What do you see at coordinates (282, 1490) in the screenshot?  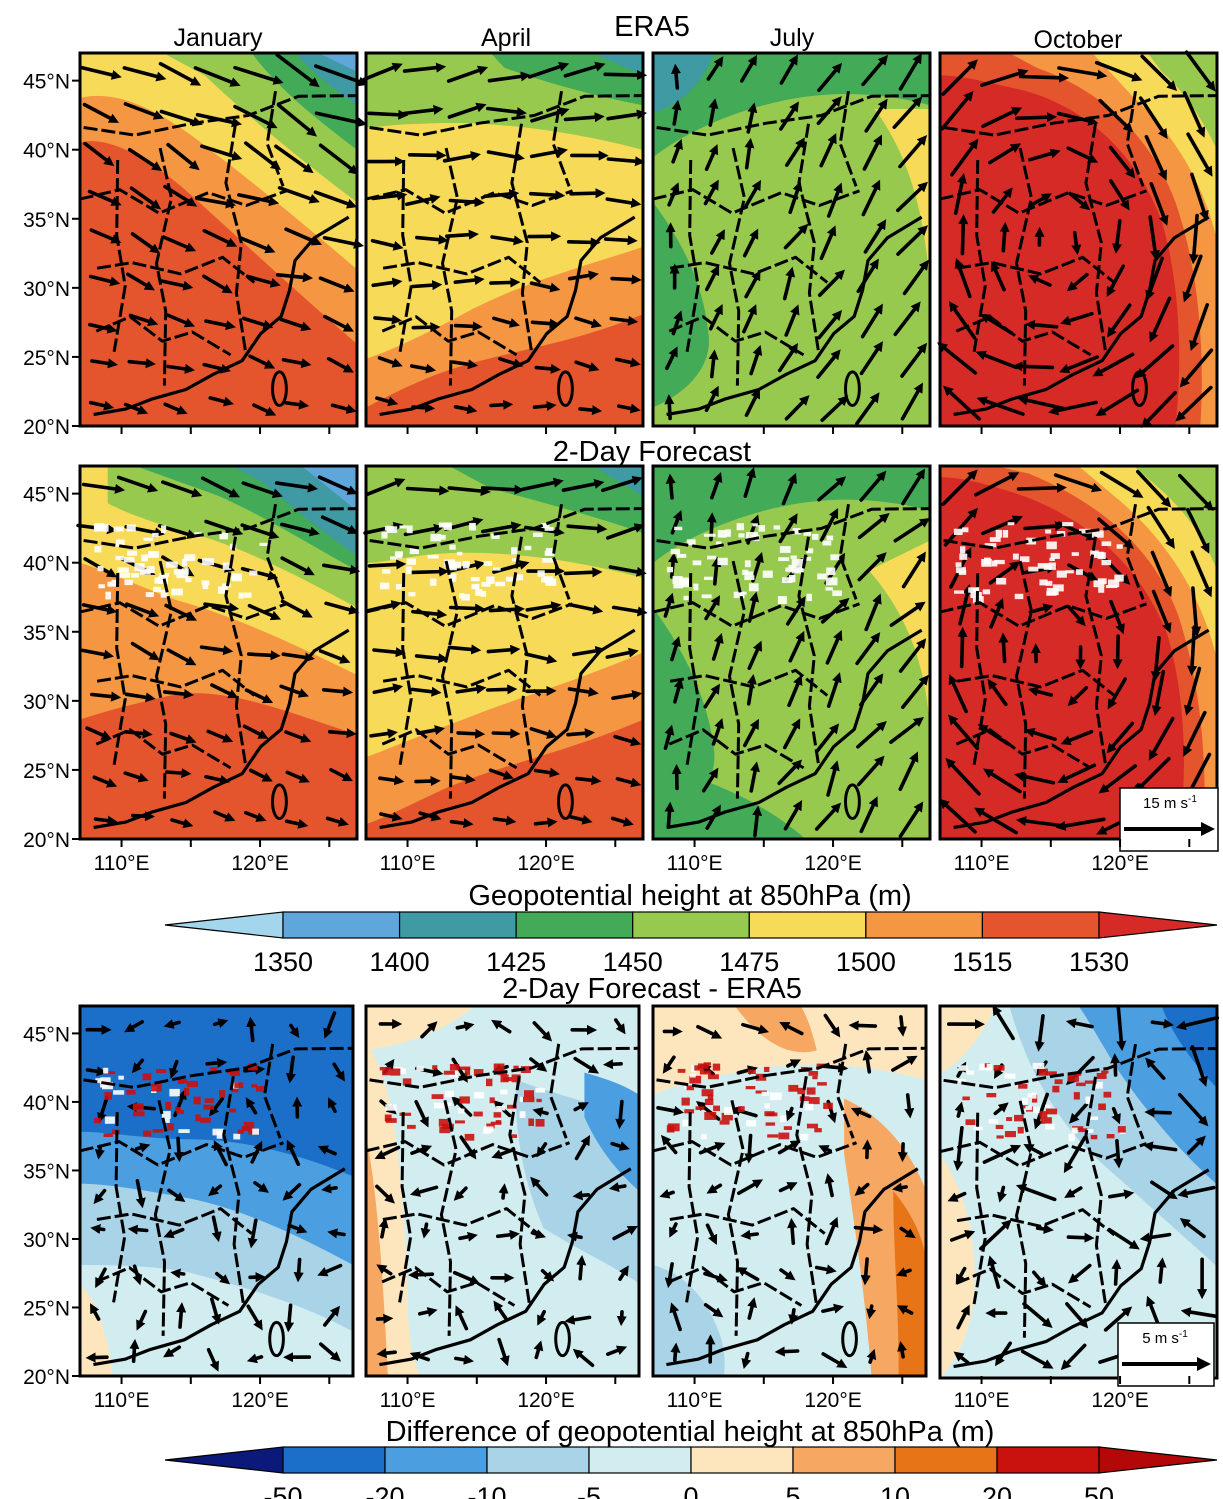 I see `colorbar-tick-label: -50` at bounding box center [282, 1490].